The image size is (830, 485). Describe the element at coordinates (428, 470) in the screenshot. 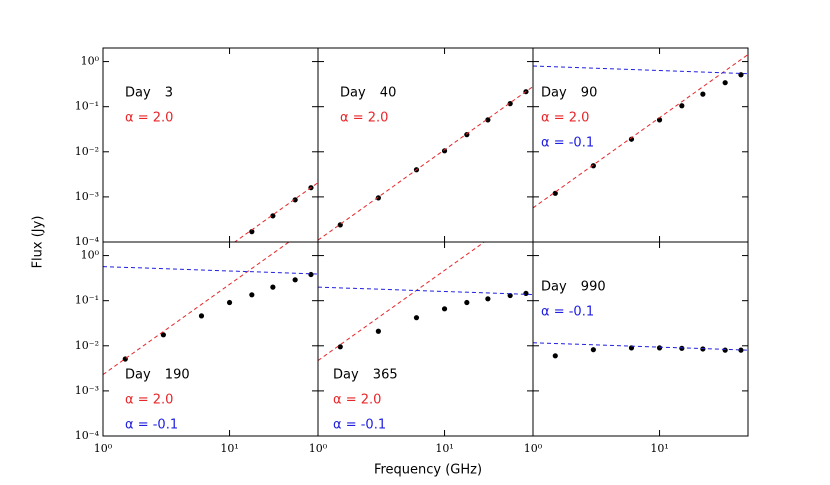

I see `x-axis-label: Frequency (GHz)` at that location.